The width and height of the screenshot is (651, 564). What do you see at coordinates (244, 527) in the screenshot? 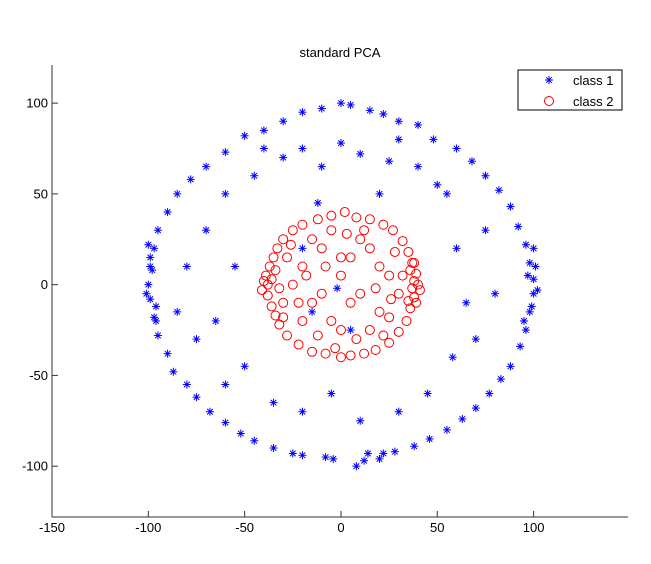
I see `x-tick-label: -50` at bounding box center [244, 527].